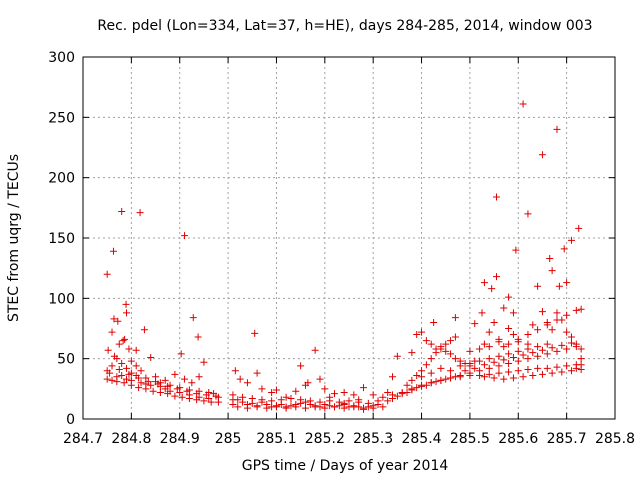 This screenshot has width=640, height=480. What do you see at coordinates (276, 439) in the screenshot?
I see `x-tick-label: 285.1` at bounding box center [276, 439].